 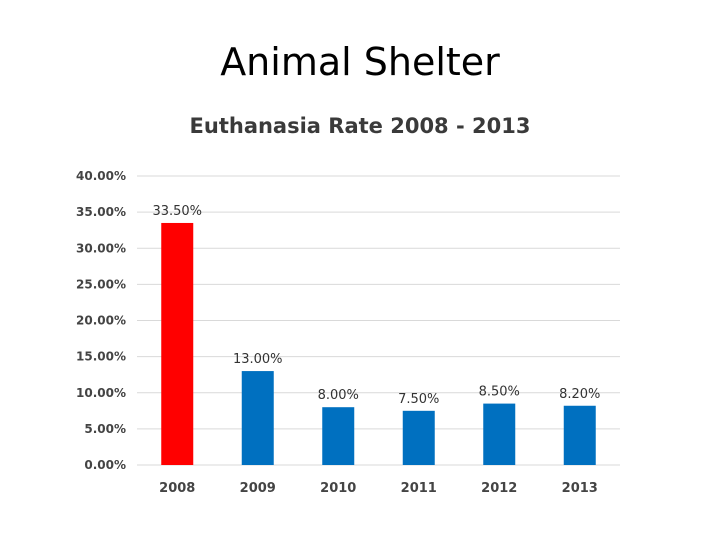 I want to click on data-label-2010: 8.00%, so click(x=338, y=395).